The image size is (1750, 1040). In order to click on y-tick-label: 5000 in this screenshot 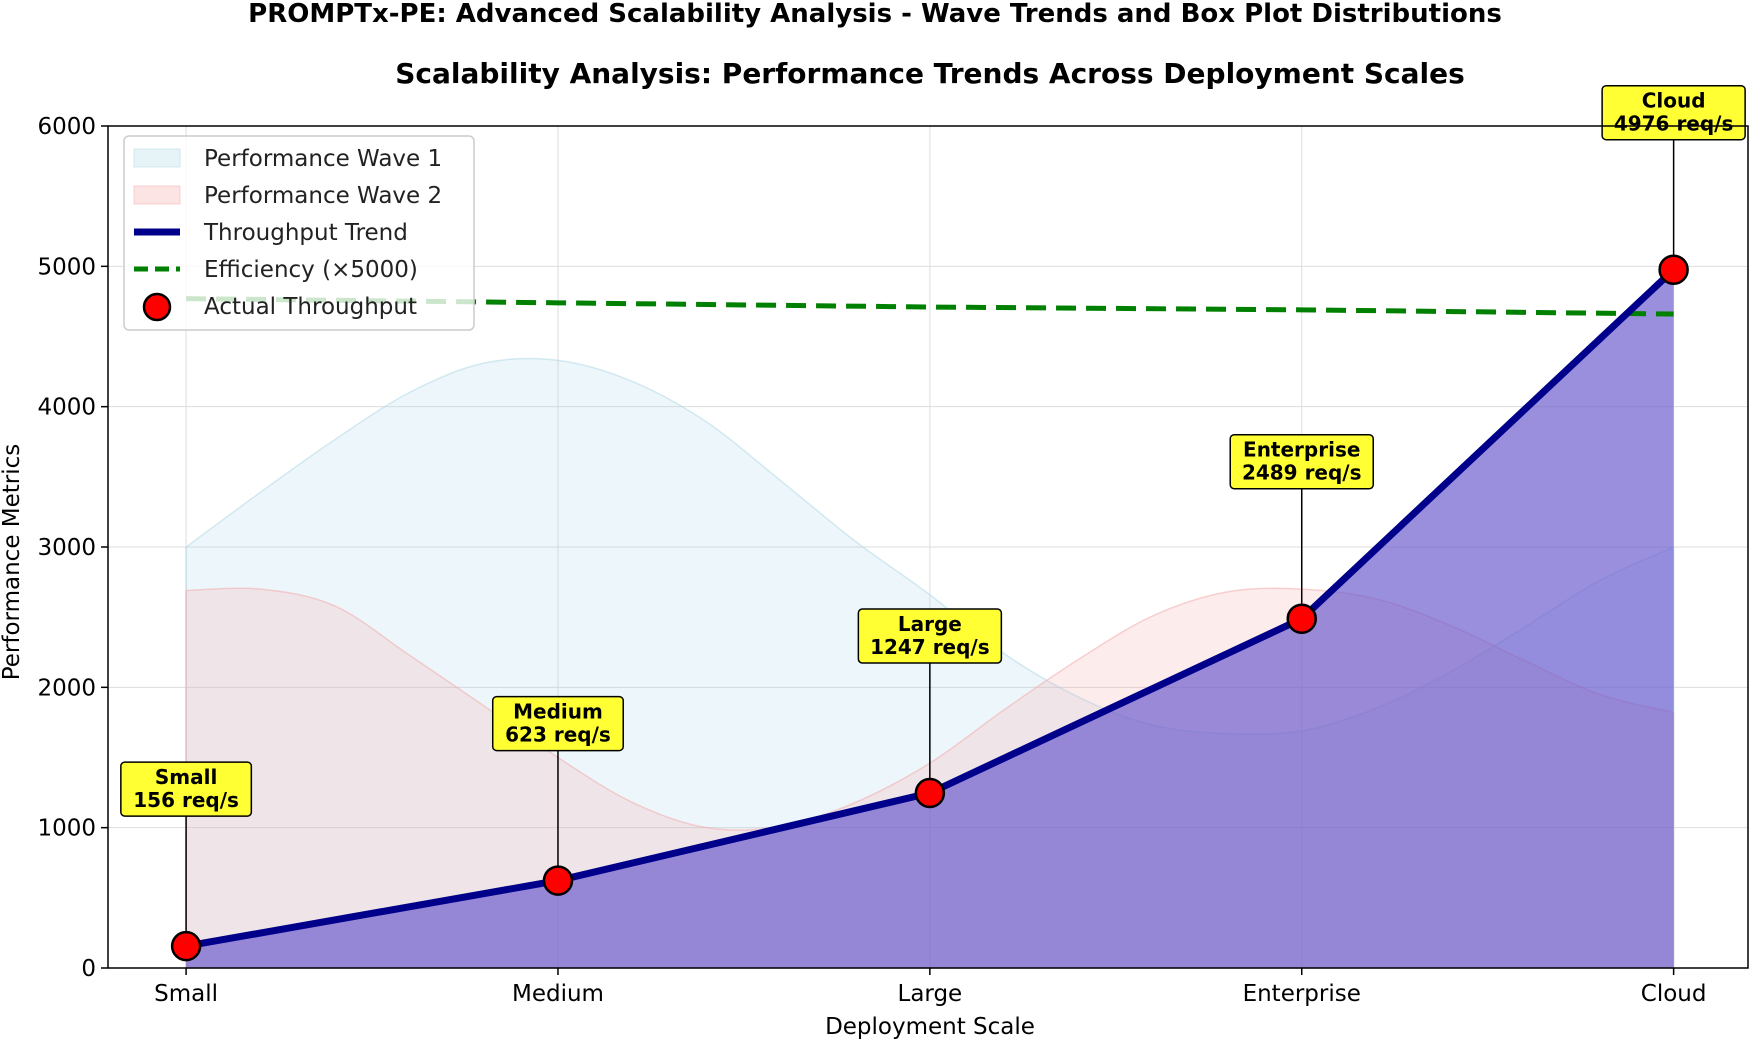, I will do `click(66, 267)`.